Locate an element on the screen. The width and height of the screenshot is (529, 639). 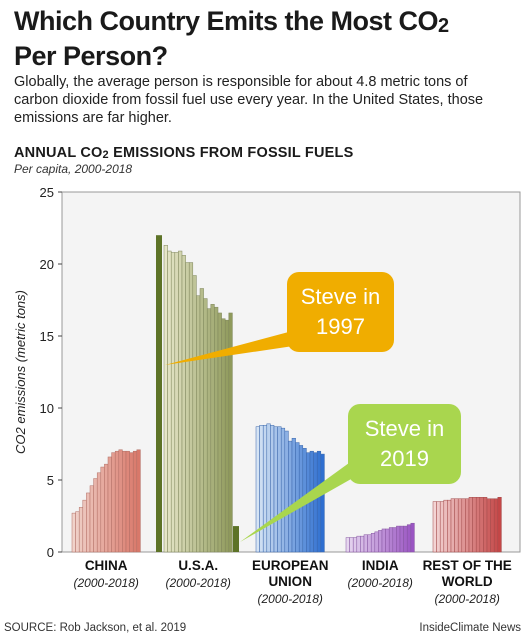
highlight-bar-1997 is located at coordinates (159, 393).